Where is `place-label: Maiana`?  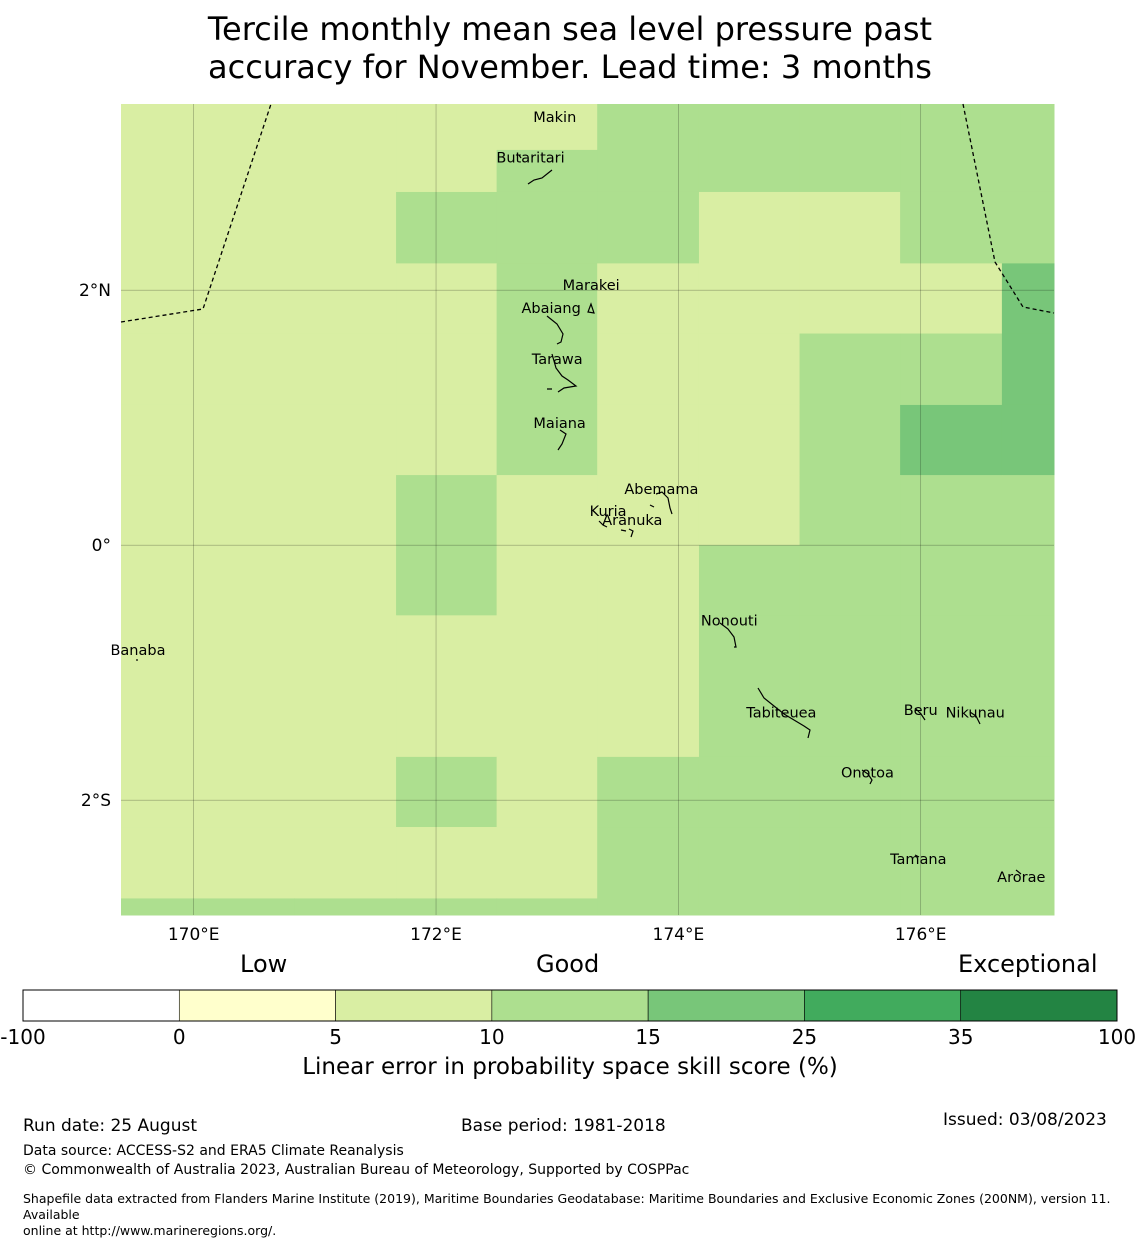
place-label: Maiana is located at coordinates (559, 424).